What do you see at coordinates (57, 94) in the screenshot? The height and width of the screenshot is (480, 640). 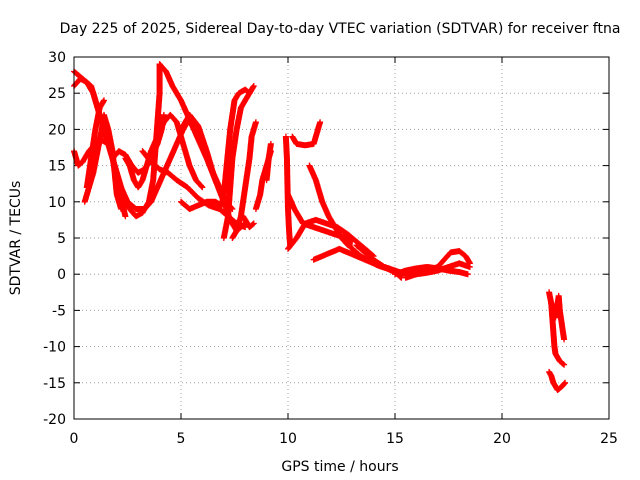 I see `y-tick-label: 25` at bounding box center [57, 94].